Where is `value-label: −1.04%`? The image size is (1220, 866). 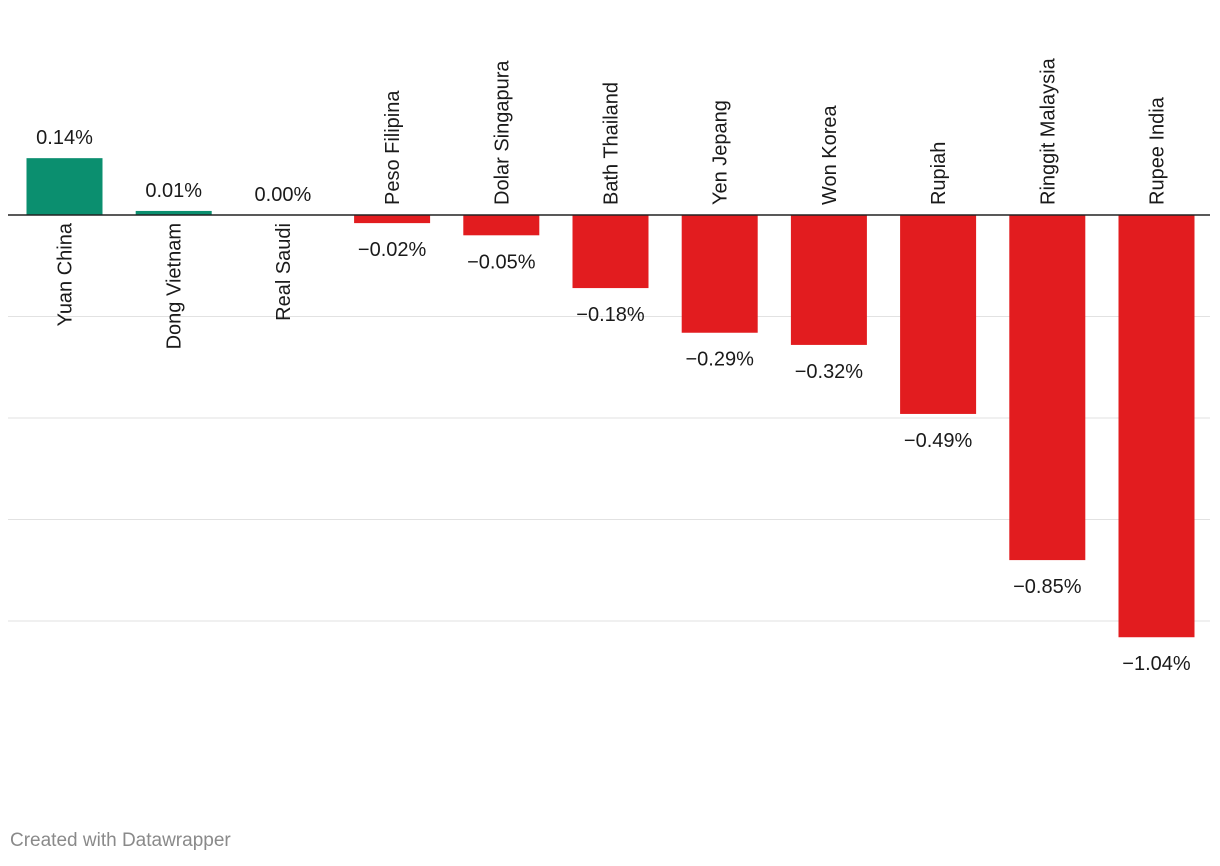
value-label: −1.04% is located at coordinates (1156, 664).